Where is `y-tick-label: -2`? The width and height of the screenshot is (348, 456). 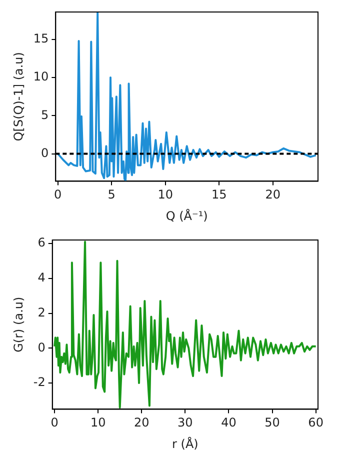 y-tick-label: -2 is located at coordinates (39, 382).